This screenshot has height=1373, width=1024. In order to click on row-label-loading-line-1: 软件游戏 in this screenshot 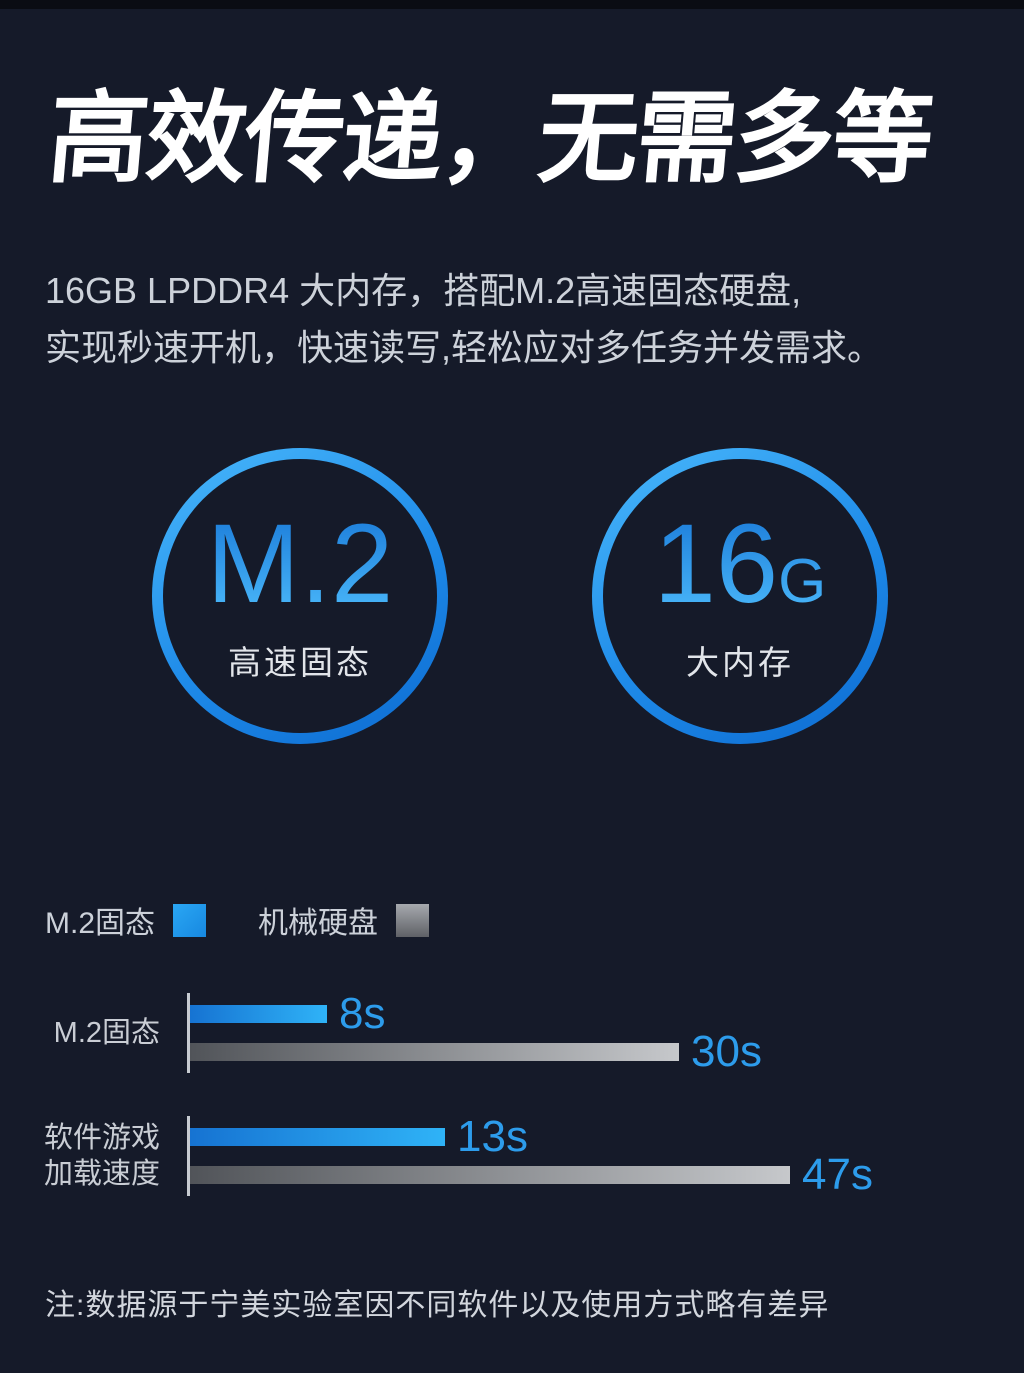, I will do `click(101, 1138)`.